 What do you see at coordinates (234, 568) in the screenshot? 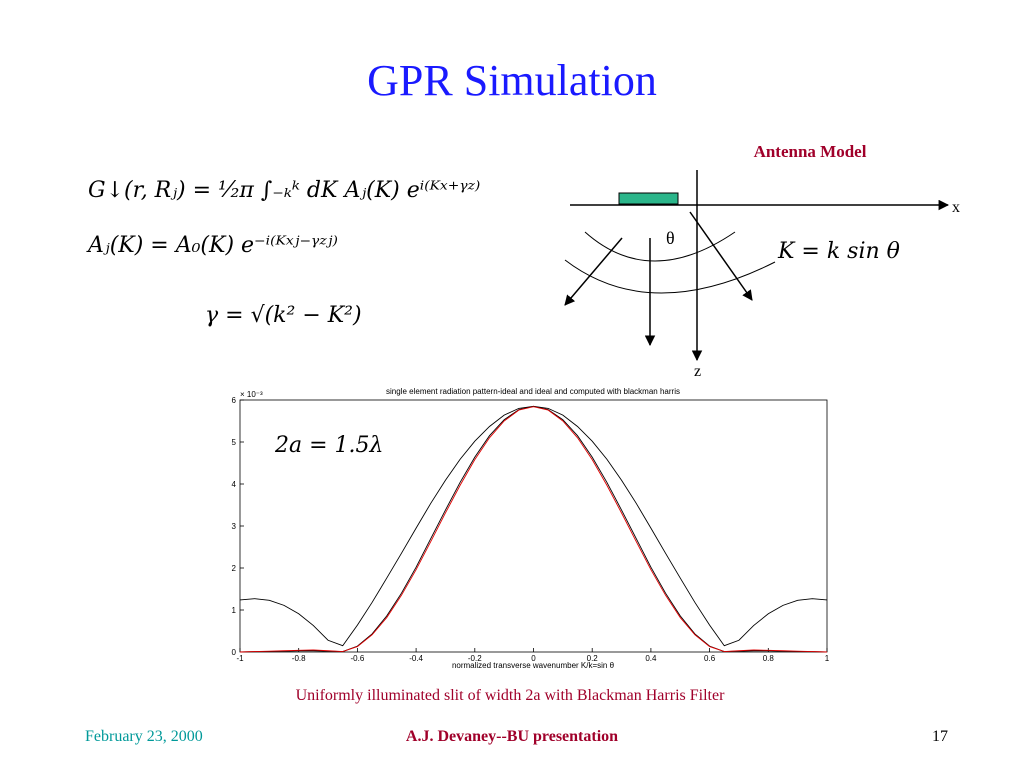
I see `y-tick-label: 2` at bounding box center [234, 568].